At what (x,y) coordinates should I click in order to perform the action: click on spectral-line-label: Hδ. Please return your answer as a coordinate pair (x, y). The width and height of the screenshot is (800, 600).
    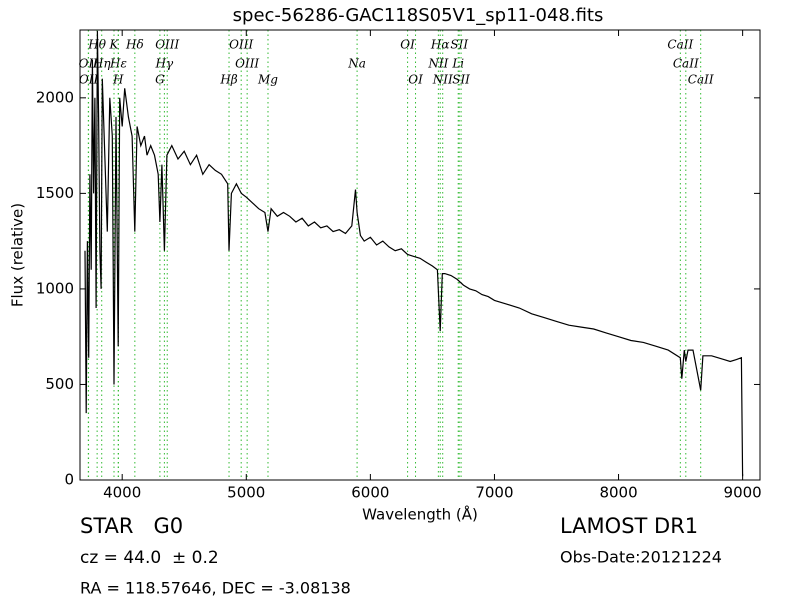
    Looking at the image, I should click on (134, 45).